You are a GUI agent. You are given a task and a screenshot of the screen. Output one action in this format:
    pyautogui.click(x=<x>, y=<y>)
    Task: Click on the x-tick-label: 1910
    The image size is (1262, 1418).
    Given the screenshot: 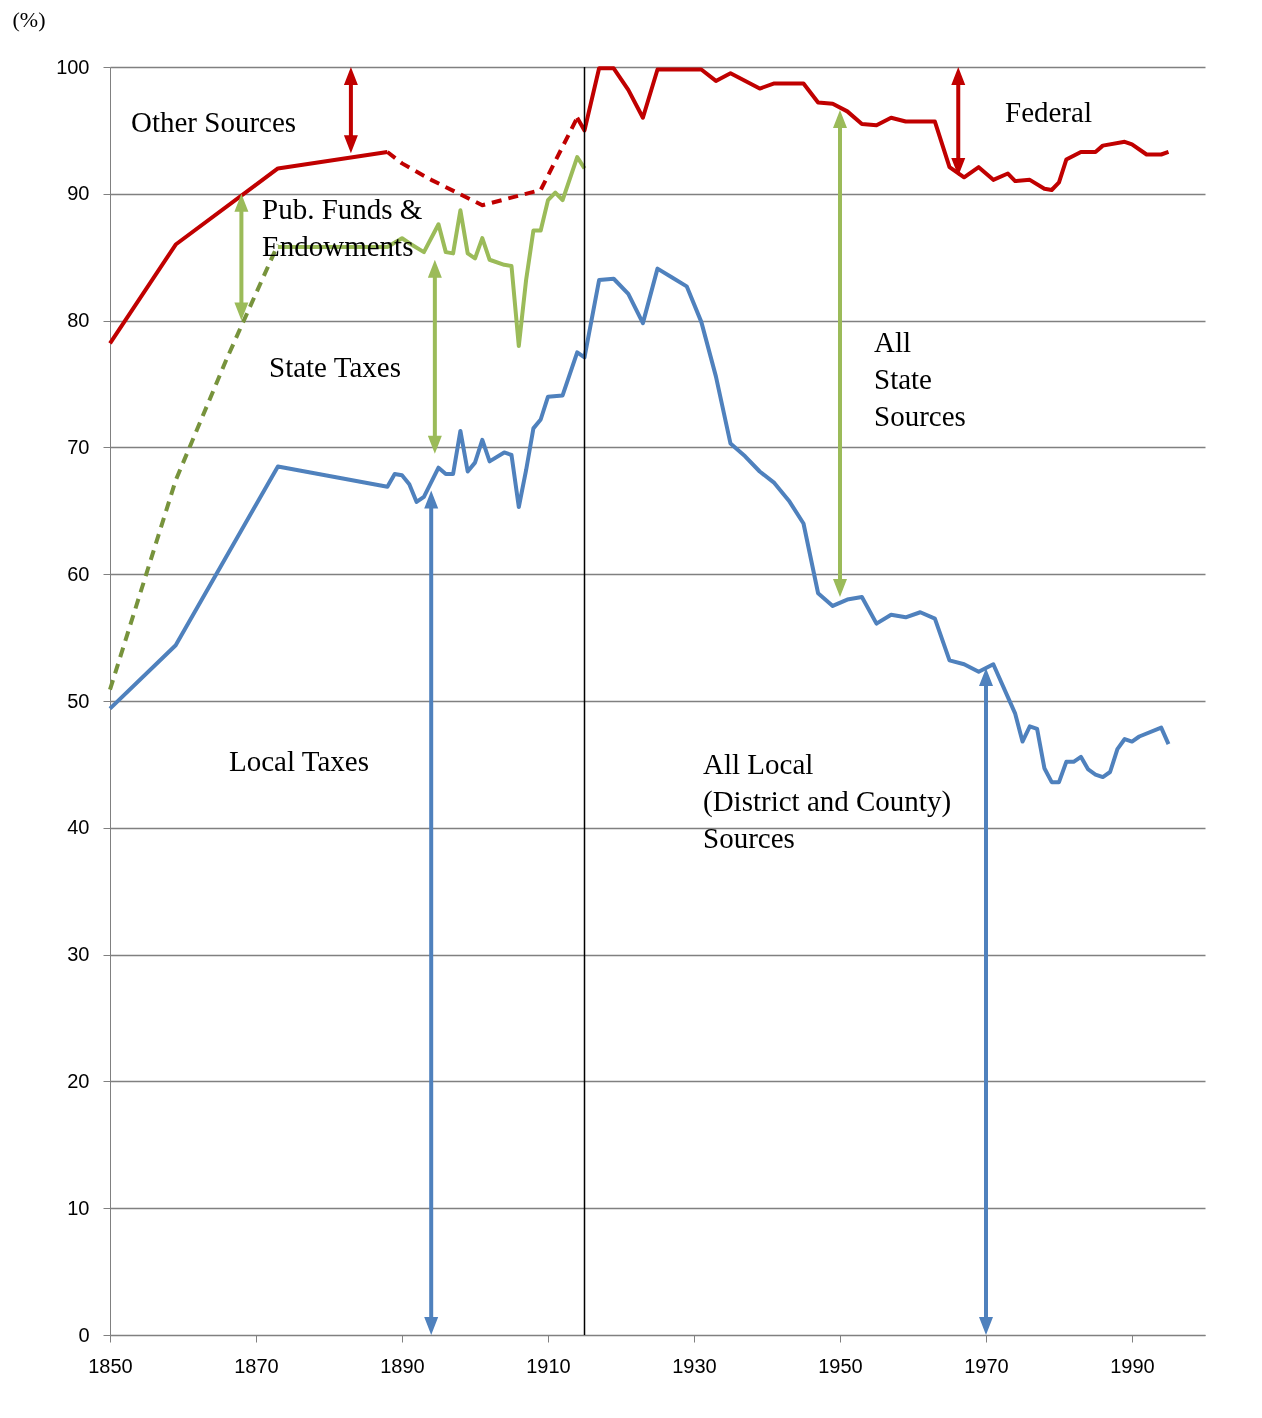 What is the action you would take?
    pyautogui.click(x=548, y=1365)
    